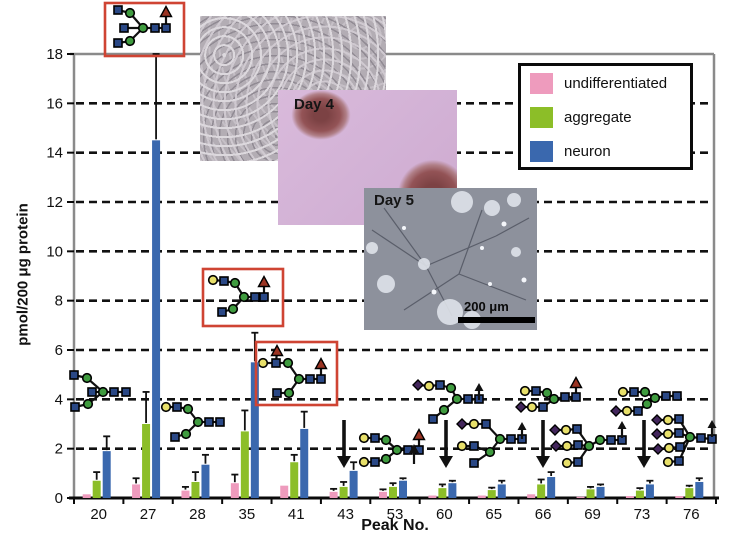 Image resolution: width=731 pixels, height=540 pixels. I want to click on day5-label: Day 5, so click(394, 200).